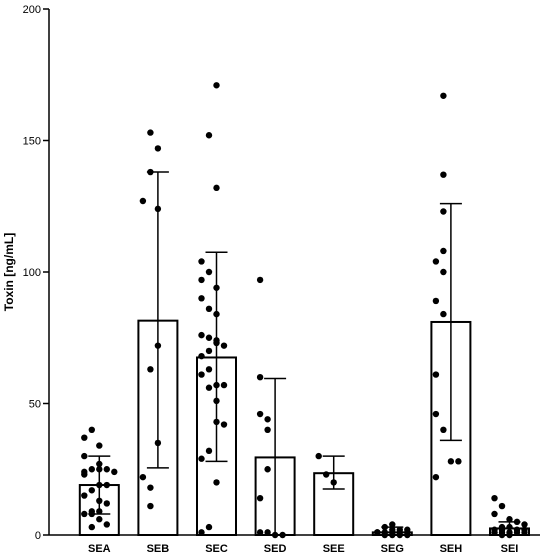  What do you see at coordinates (510, 549) in the screenshot?
I see `x-tick-label-sei: SEI` at bounding box center [510, 549].